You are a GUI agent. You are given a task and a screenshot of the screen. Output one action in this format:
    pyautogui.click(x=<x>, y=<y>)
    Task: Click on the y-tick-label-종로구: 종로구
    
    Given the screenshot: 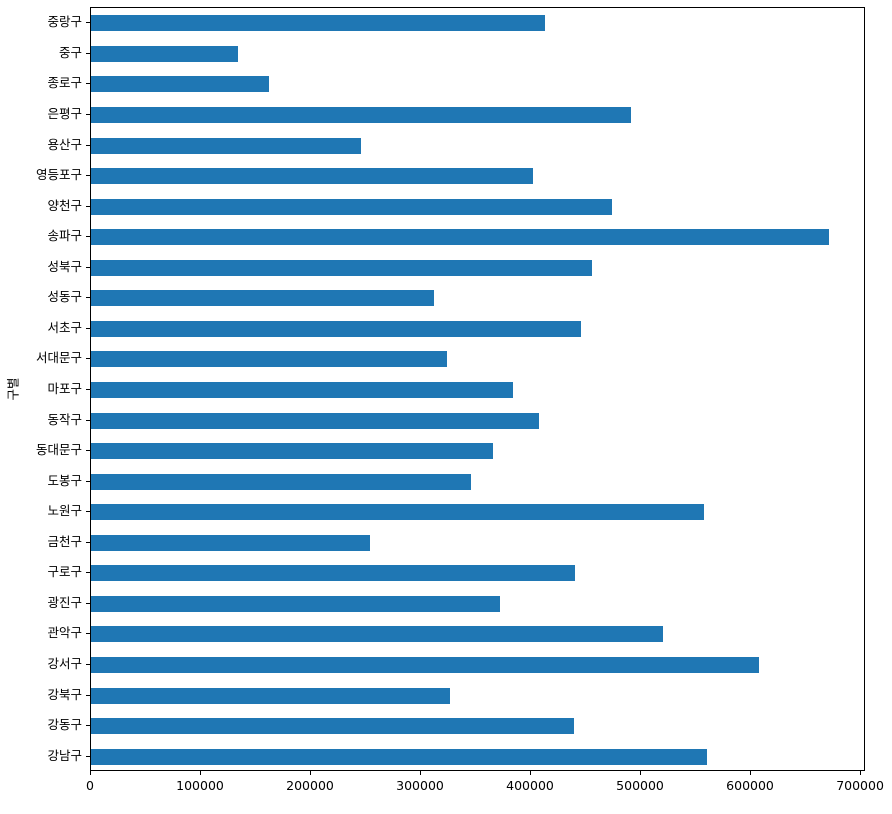 What is the action you would take?
    pyautogui.click(x=64, y=83)
    